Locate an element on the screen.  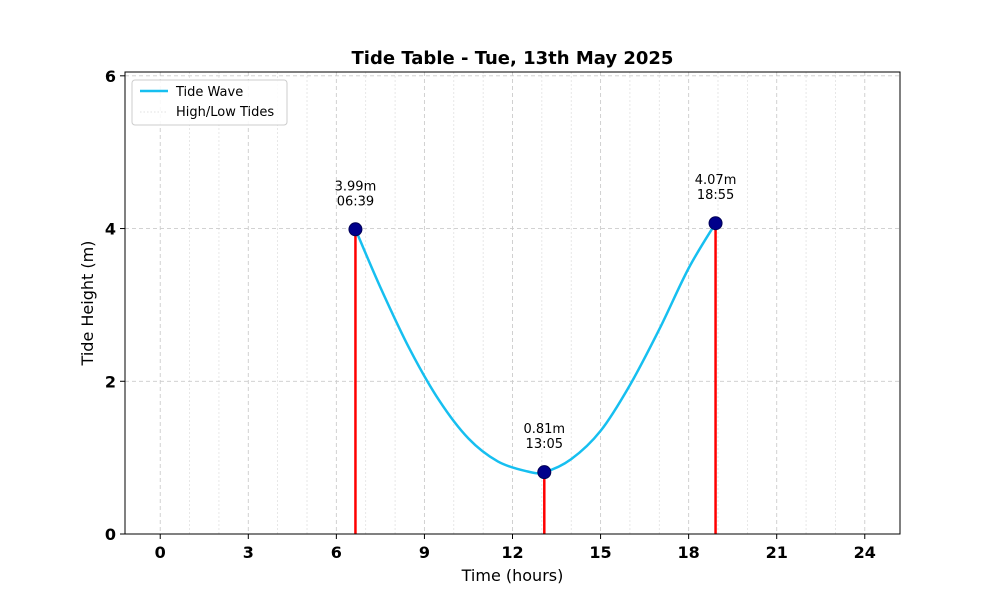
x-tick-label: 15 is located at coordinates (600, 552).